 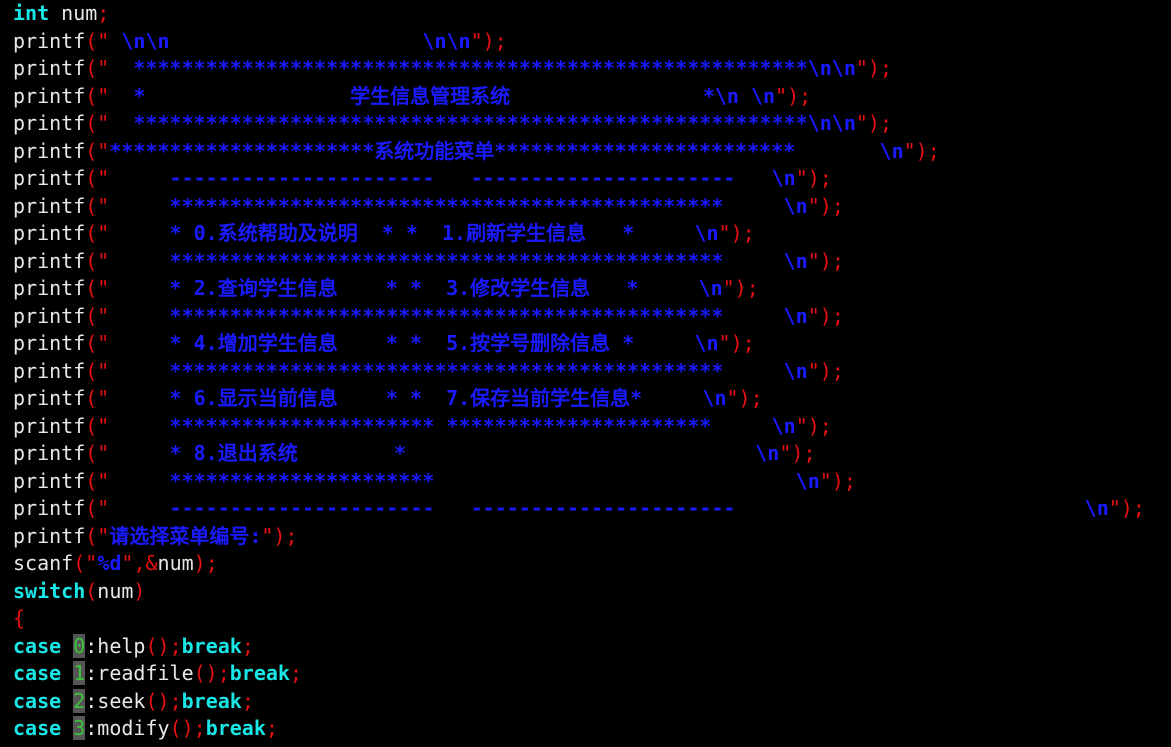 What do you see at coordinates (416, 288) in the screenshot?
I see `code-token: * 2.查询学生信息 * * 3.修改学生信息 * \n` at bounding box center [416, 288].